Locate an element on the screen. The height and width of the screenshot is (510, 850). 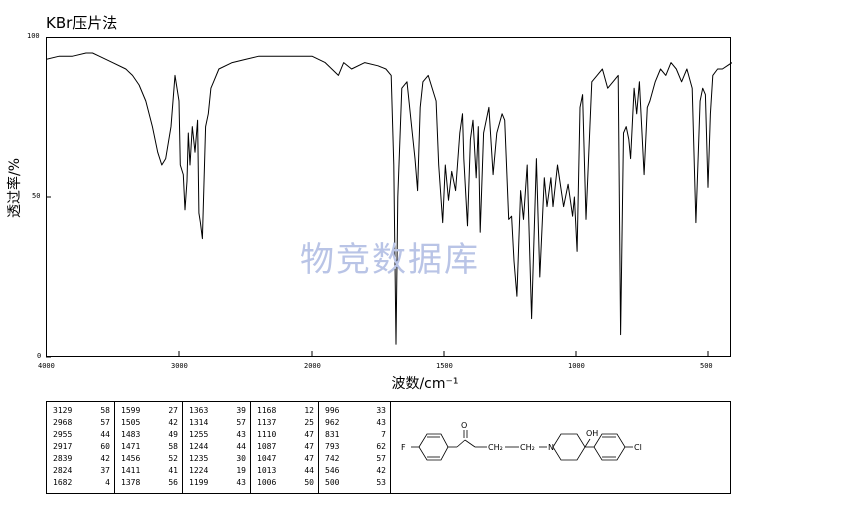
peak-wavenumber: 1363 is located at coordinates (199, 410).